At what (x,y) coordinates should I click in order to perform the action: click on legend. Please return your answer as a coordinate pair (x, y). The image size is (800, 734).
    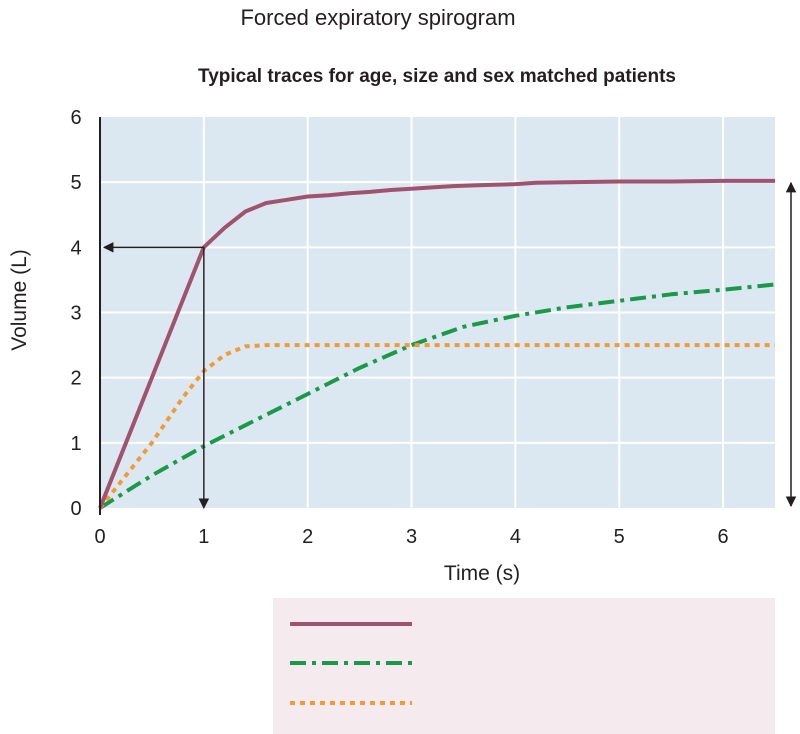
    Looking at the image, I should click on (351, 663).